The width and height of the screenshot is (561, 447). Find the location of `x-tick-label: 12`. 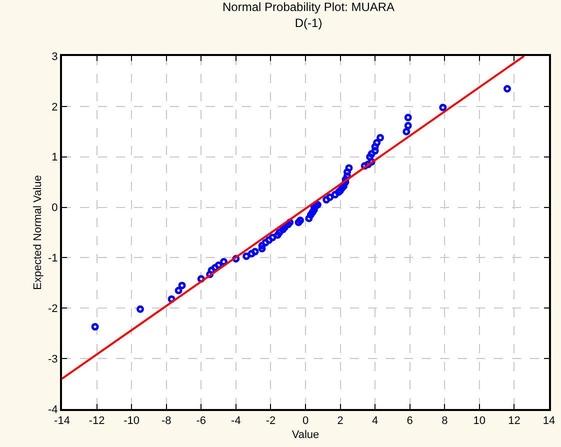

x-tick-label: 12 is located at coordinates (514, 421).